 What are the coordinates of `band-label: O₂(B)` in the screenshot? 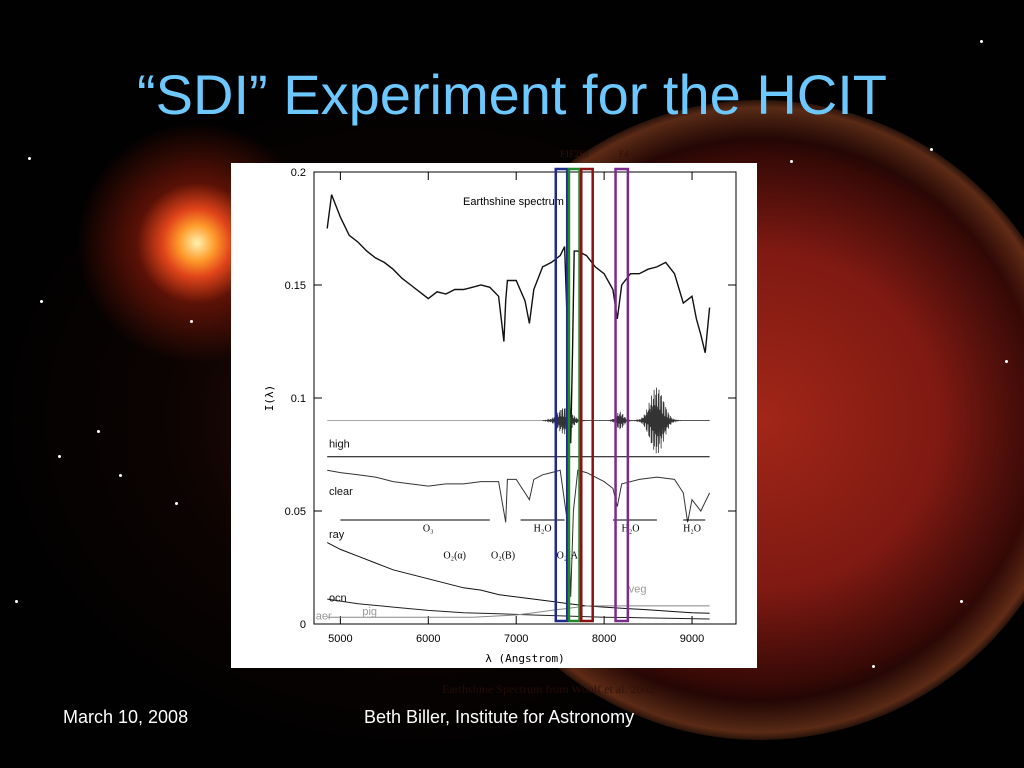 It's located at (503, 555).